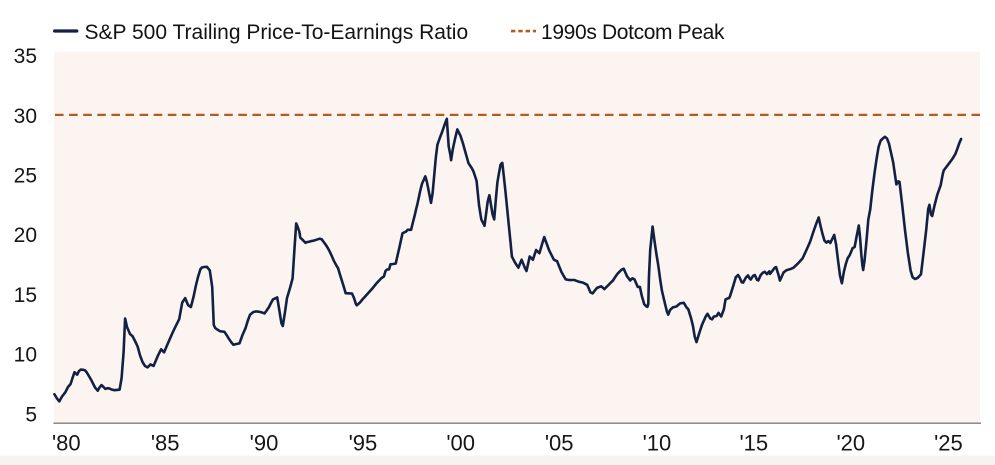 The width and height of the screenshot is (995, 465). Describe the element at coordinates (165, 443) in the screenshot. I see `svg-text: '85` at that location.